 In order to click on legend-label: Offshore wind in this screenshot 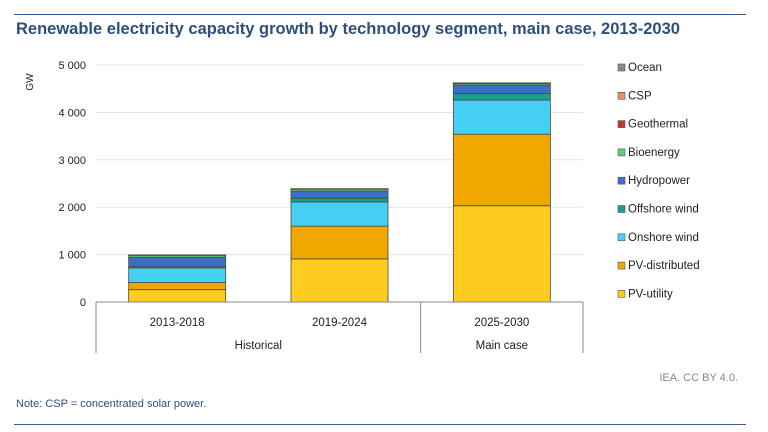, I will do `click(663, 210)`.